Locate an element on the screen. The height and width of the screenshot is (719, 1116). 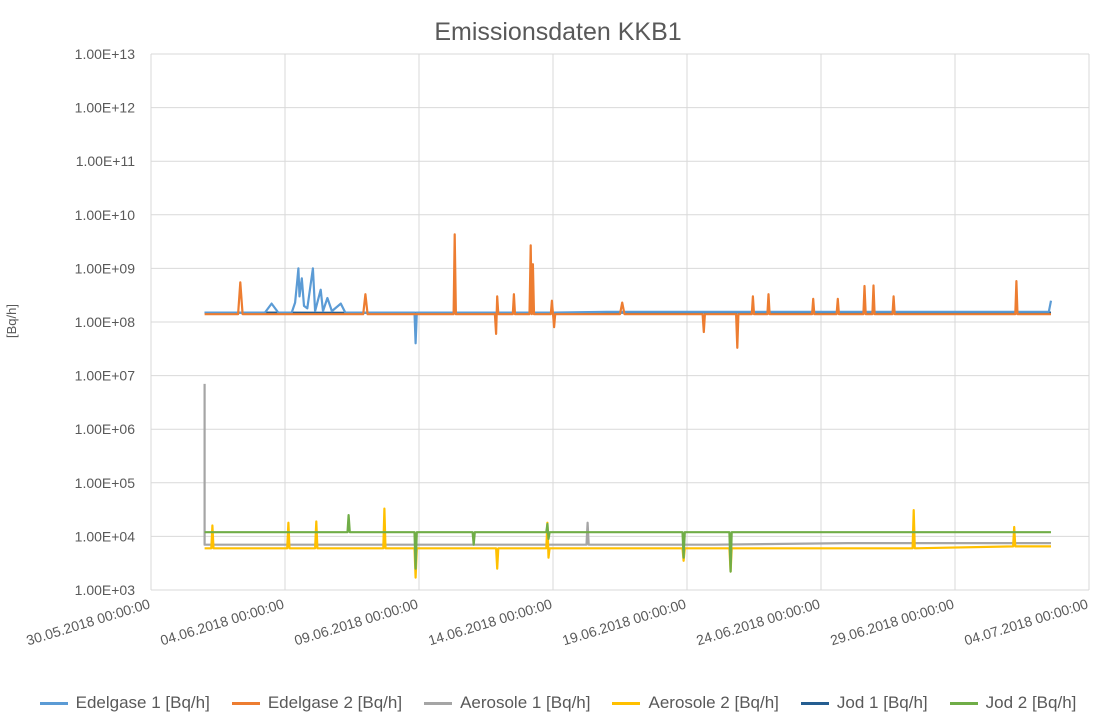
x-tick-label: 04.06.2018 00:00:00 is located at coordinates (222, 622).